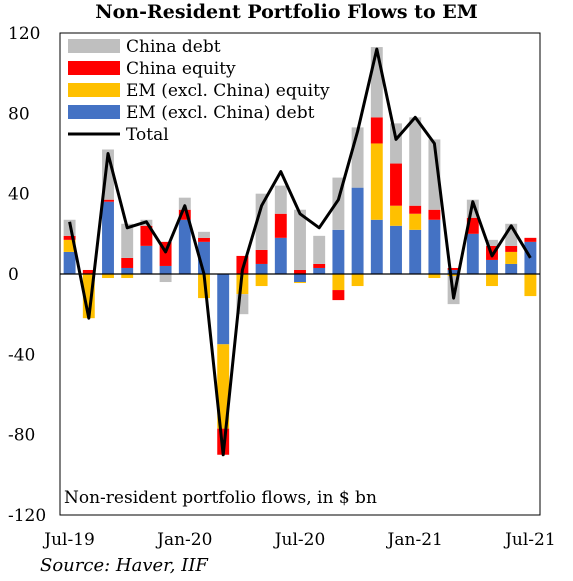 This screenshot has width=573, height=581. What do you see at coordinates (19, 195) in the screenshot?
I see `y-tick-label: 40` at bounding box center [19, 195].